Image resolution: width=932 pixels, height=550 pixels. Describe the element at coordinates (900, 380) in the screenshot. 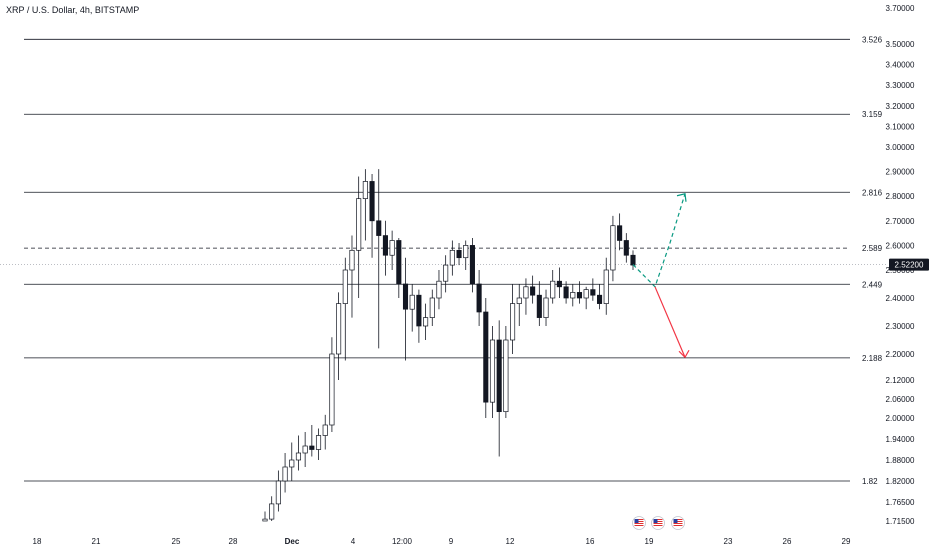

I see `y-tick-label: 2.12000` at that location.